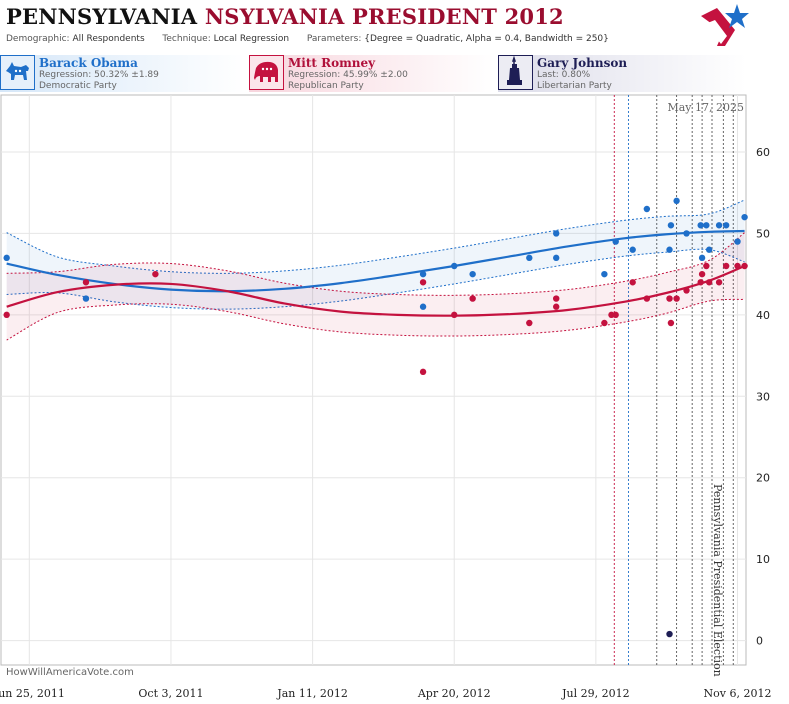 This screenshot has height=704, width=789. Describe the element at coordinates (738, 693) in the screenshot. I see `x-tick-label: Nov 6, 2012` at that location.